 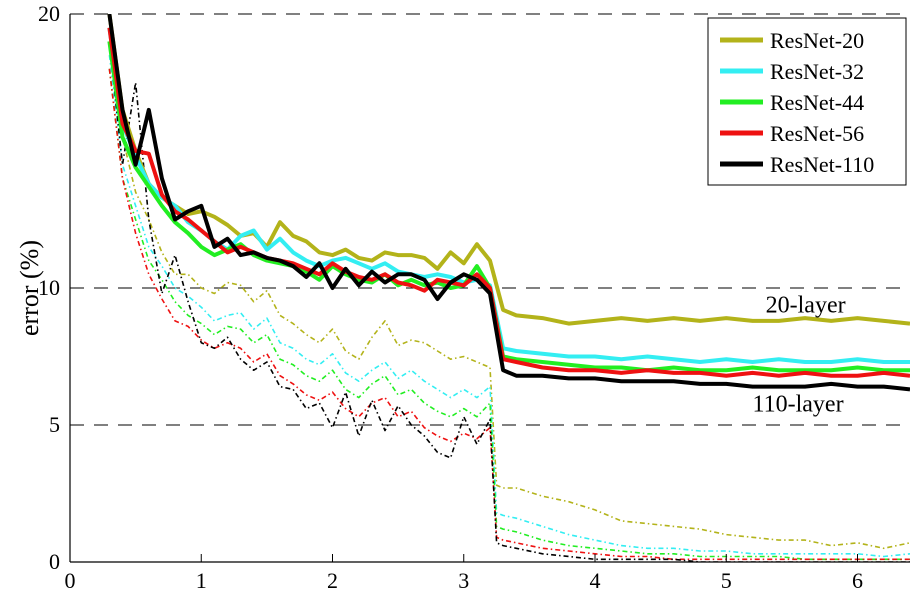 I want to click on x-tick-label: 6, so click(x=857, y=580).